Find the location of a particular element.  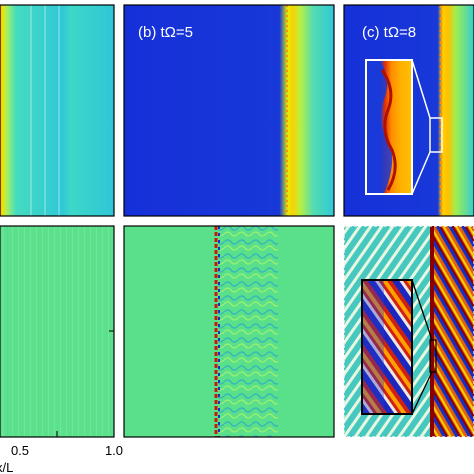

panel-c-top: (c) tΩ=8 is located at coordinates (408, 110).